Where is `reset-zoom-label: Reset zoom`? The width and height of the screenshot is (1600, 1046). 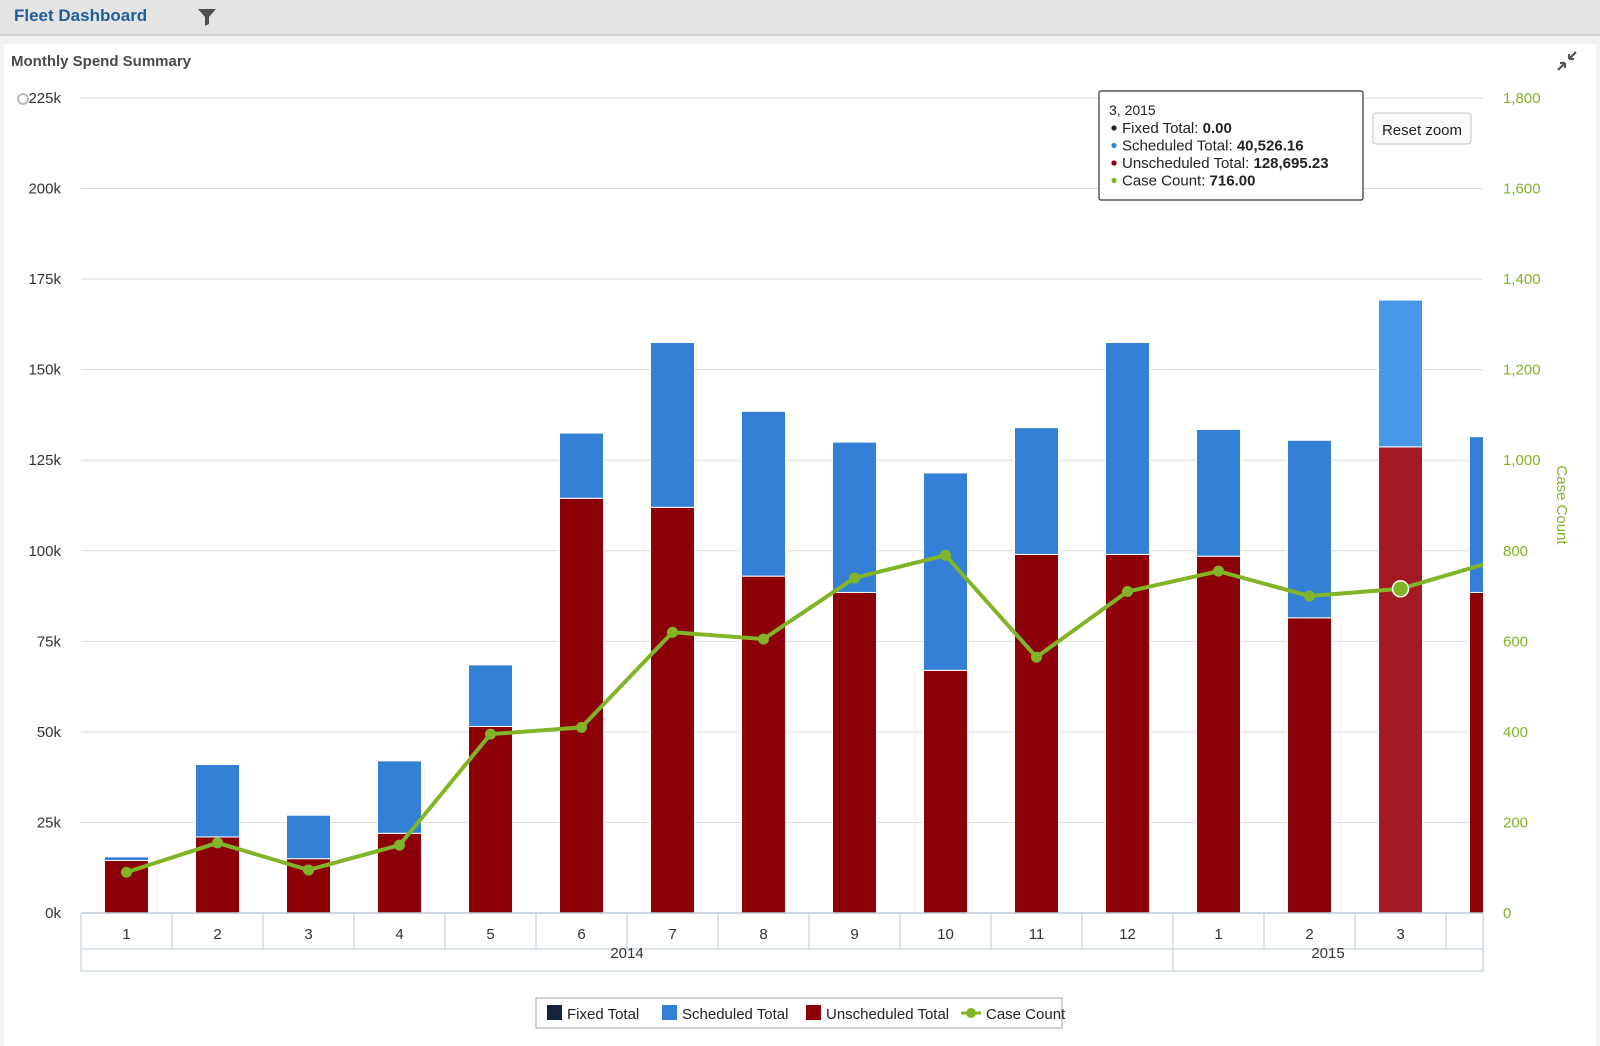
reset-zoom-label: Reset zoom is located at coordinates (1422, 130).